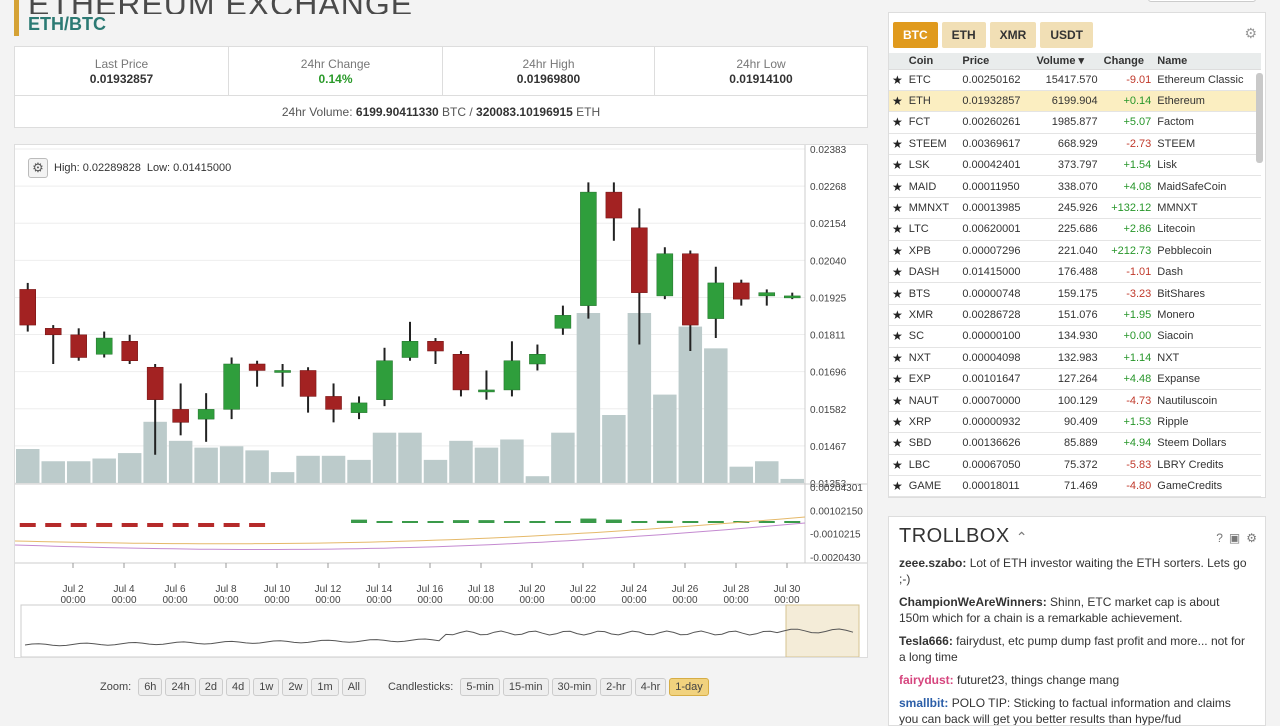 This screenshot has height=726, width=1280. What do you see at coordinates (525, 687) in the screenshot?
I see `candle-15min-button: 15-min` at bounding box center [525, 687].